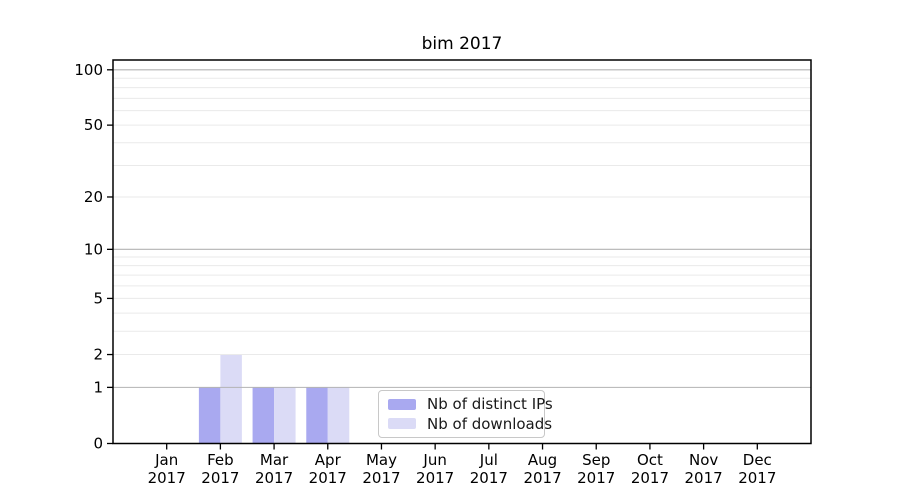 The width and height of the screenshot is (900, 500). What do you see at coordinates (166, 460) in the screenshot?
I see `x-tick-label-month: Jan` at bounding box center [166, 460].